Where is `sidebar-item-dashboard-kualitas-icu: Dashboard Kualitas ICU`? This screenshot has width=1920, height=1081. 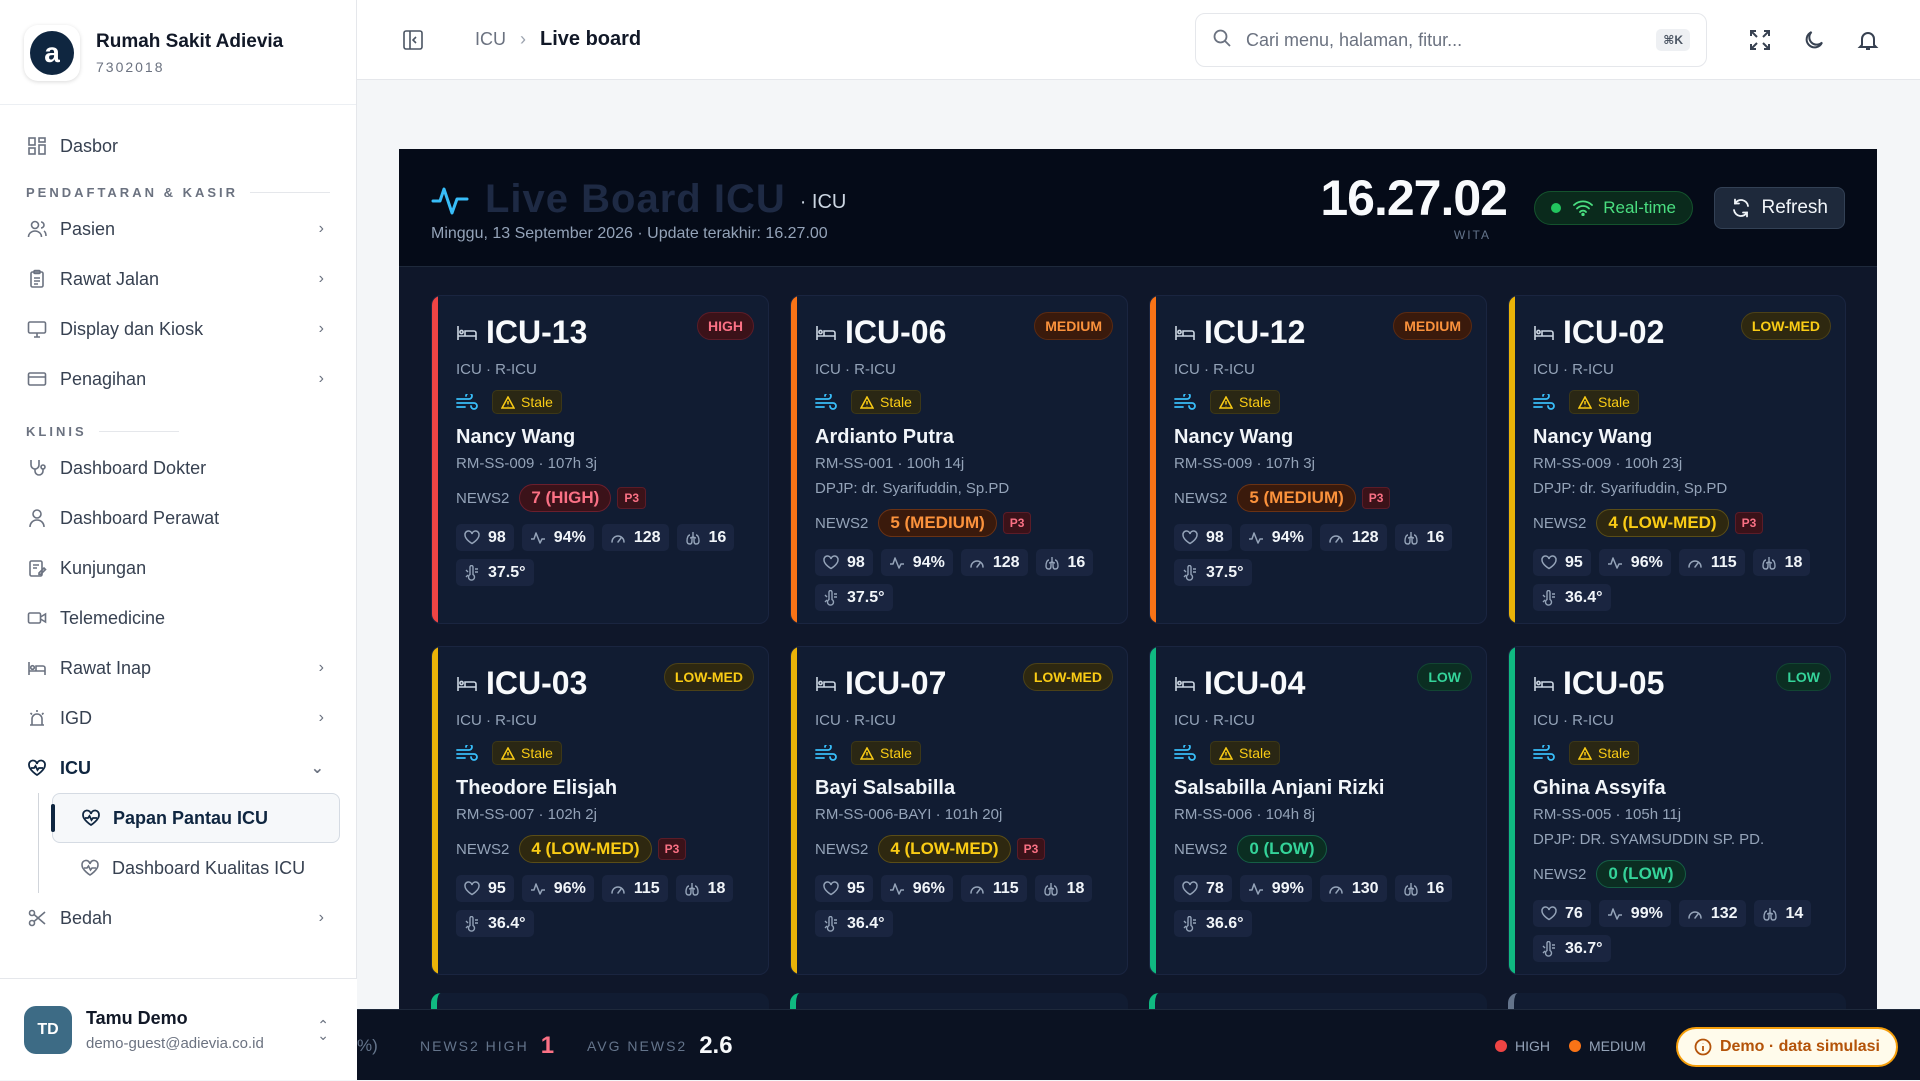
sidebar-item-dashboard-kualitas-icu: Dashboard Kualitas ICU is located at coordinates (196, 868).